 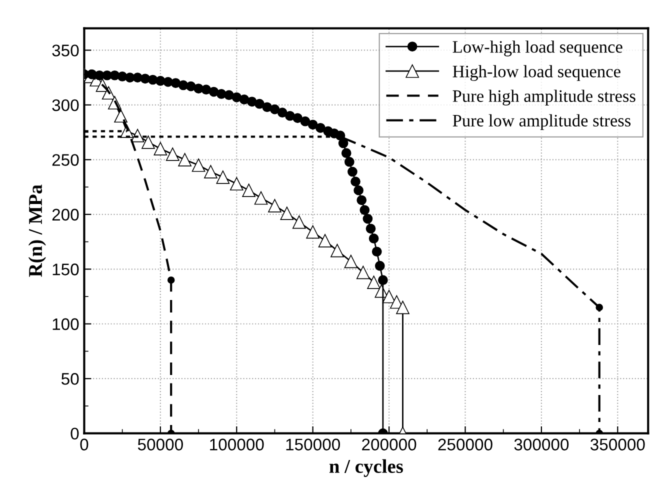 I want to click on y-axis-title: R(n) / MPa, so click(x=37, y=230).